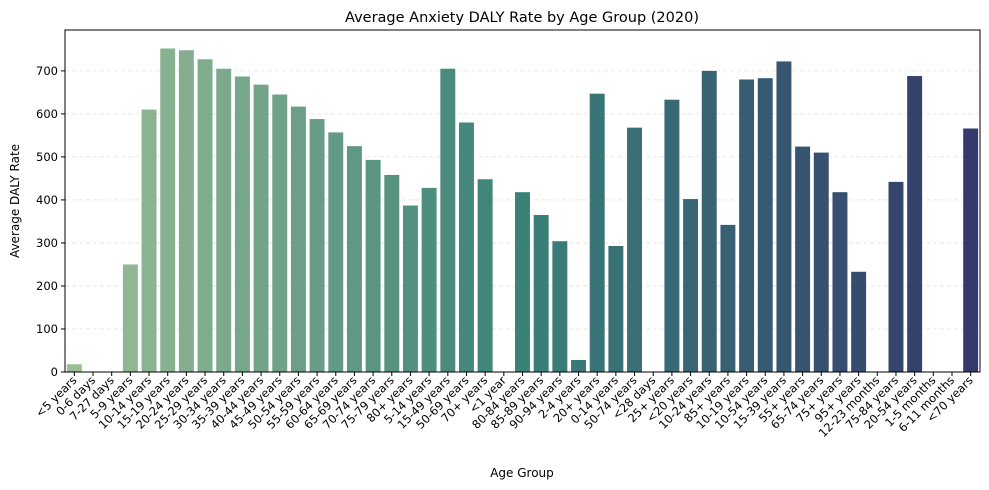 This screenshot has width=989, height=490. I want to click on y-tick-label: 700, so click(47, 71).